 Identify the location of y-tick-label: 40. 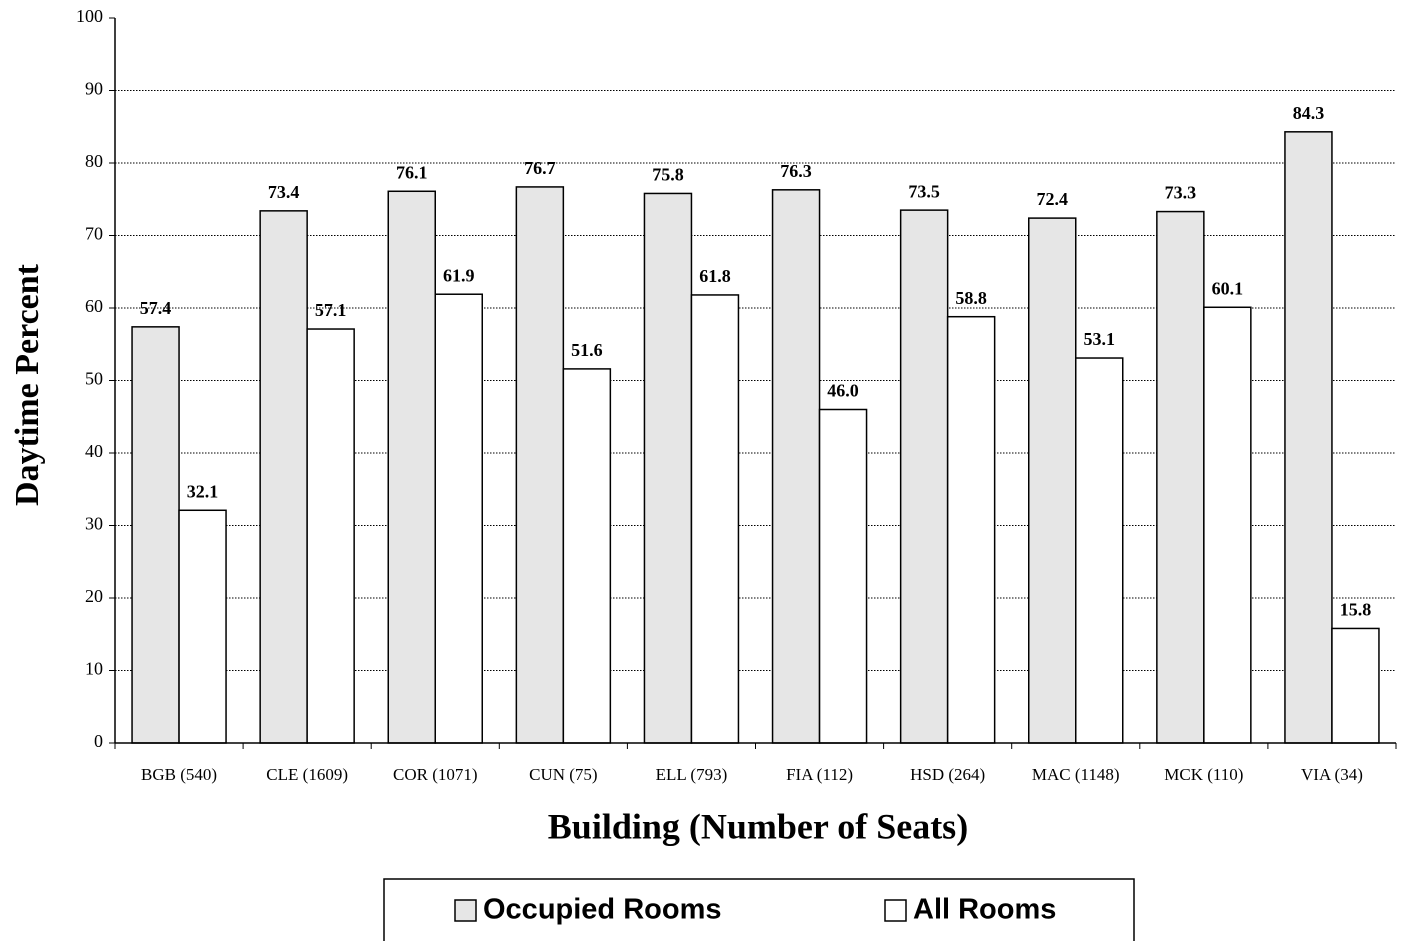
(94, 451).